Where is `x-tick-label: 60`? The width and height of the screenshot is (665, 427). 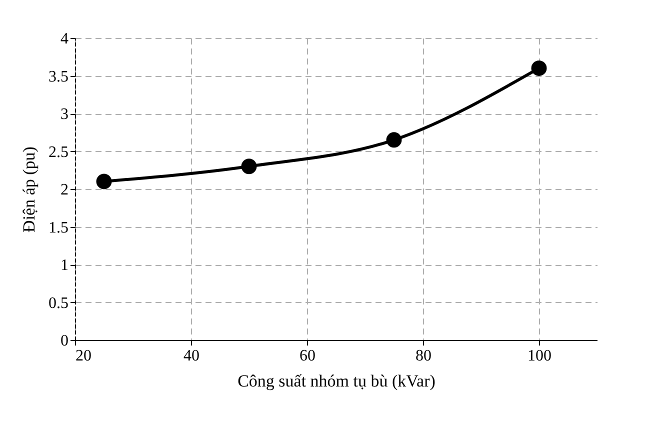 x-tick-label: 60 is located at coordinates (308, 356).